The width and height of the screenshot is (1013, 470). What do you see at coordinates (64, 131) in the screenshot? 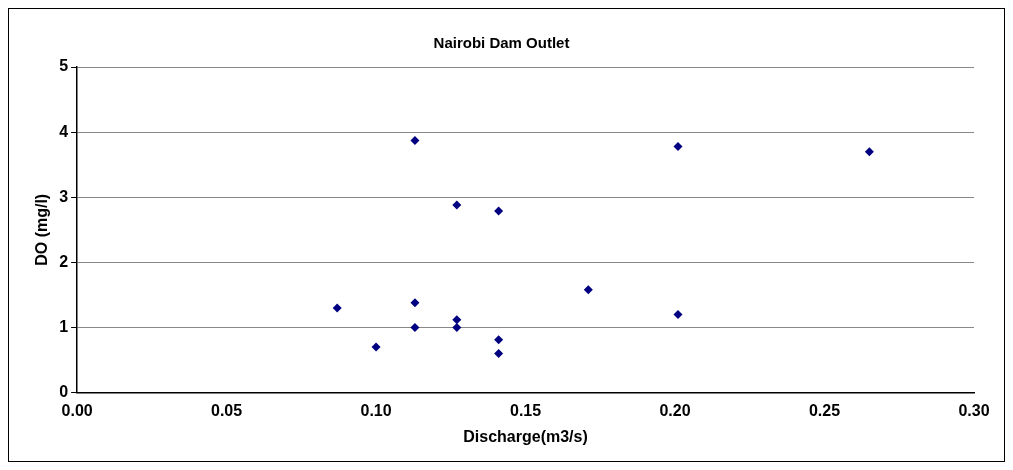
I see `y-tick-label: 4` at bounding box center [64, 131].